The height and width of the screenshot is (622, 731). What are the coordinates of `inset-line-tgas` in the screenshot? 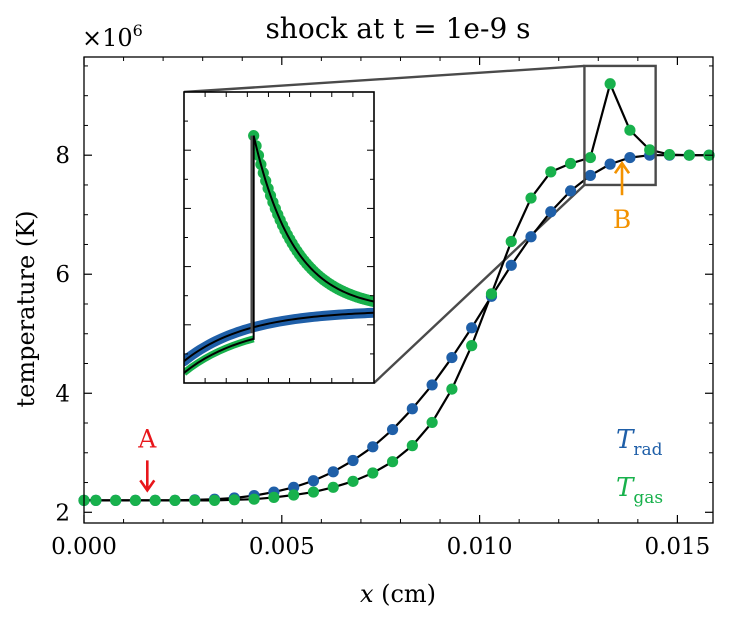 It's located at (279, 254).